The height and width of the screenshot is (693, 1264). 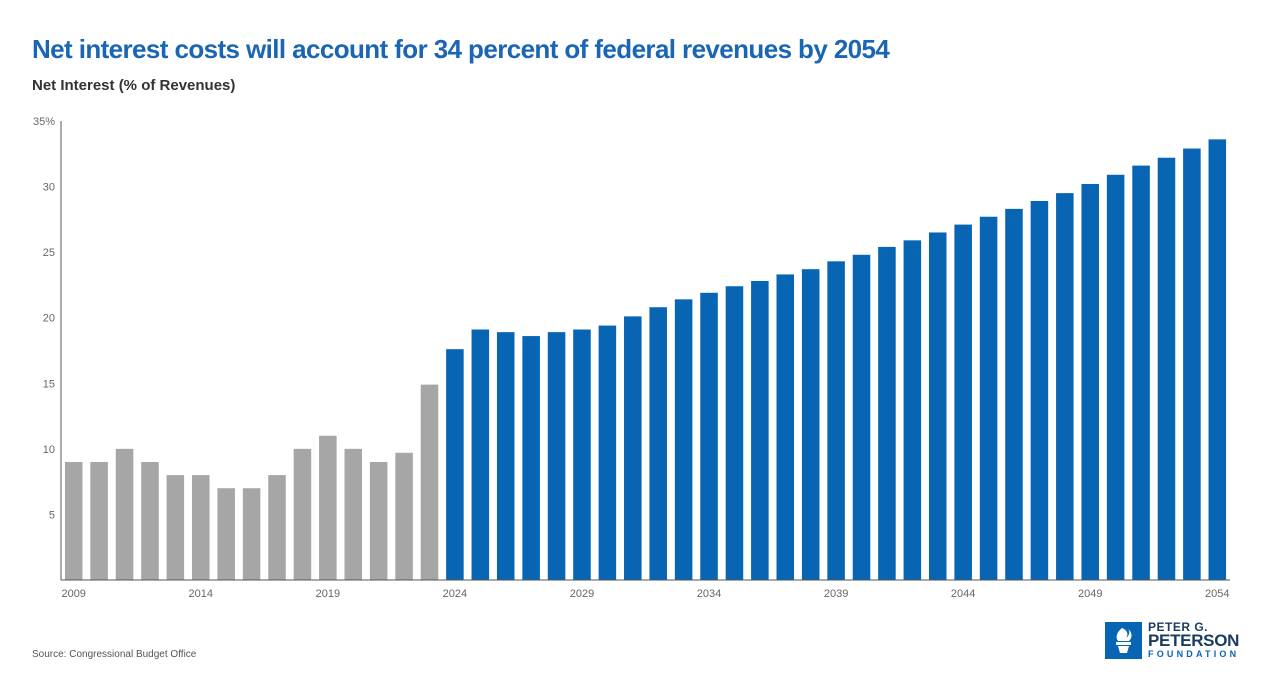 What do you see at coordinates (734, 433) in the screenshot?
I see `bar-2035` at bounding box center [734, 433].